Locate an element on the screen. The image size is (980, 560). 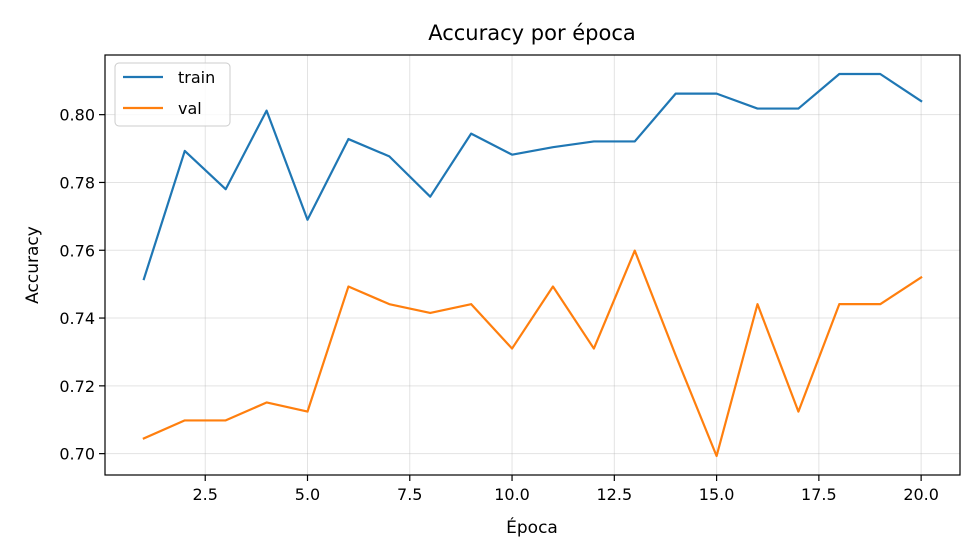
y-axis-ticks: 0.70 0.72 0.74 0.76 0.78 0.80 is located at coordinates (82, 285).